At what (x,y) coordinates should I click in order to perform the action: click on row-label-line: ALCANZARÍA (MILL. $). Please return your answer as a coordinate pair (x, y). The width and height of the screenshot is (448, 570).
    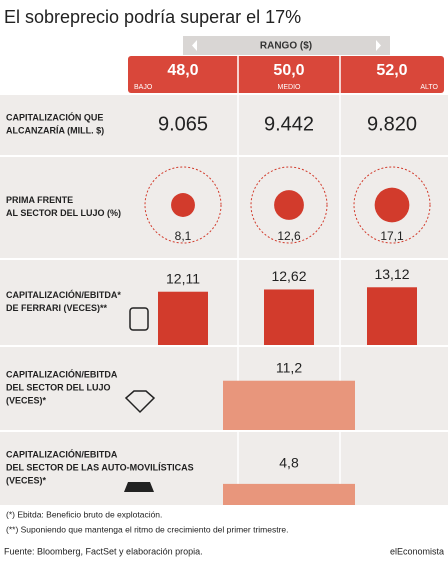
    Looking at the image, I should click on (55, 131).